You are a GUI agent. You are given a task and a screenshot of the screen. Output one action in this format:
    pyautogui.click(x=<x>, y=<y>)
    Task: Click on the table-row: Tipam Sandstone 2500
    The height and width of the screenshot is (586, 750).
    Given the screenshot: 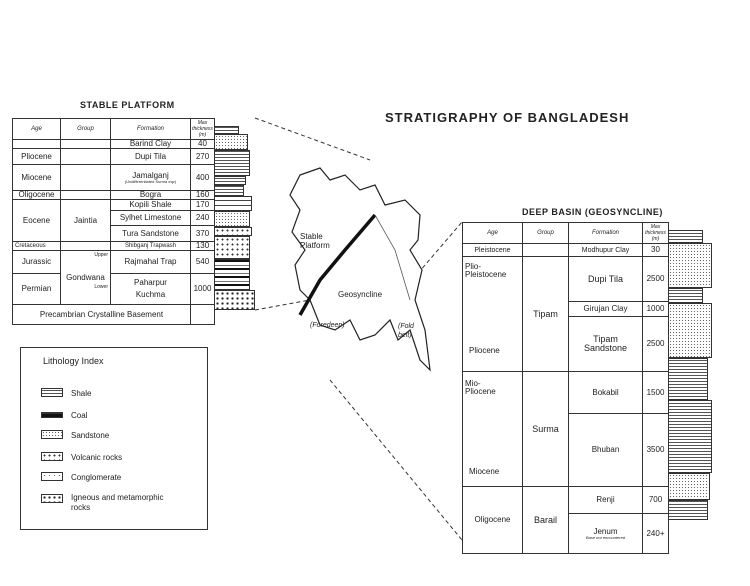 What is the action you would take?
    pyautogui.click(x=566, y=344)
    